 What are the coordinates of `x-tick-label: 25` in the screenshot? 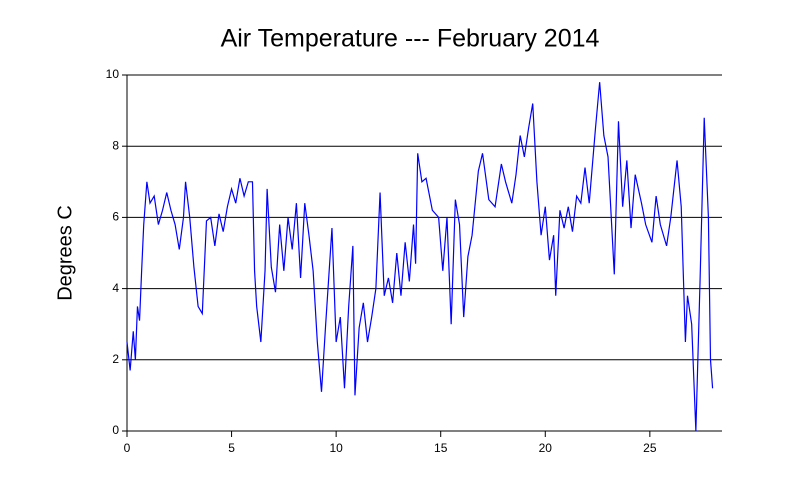 It's located at (650, 448).